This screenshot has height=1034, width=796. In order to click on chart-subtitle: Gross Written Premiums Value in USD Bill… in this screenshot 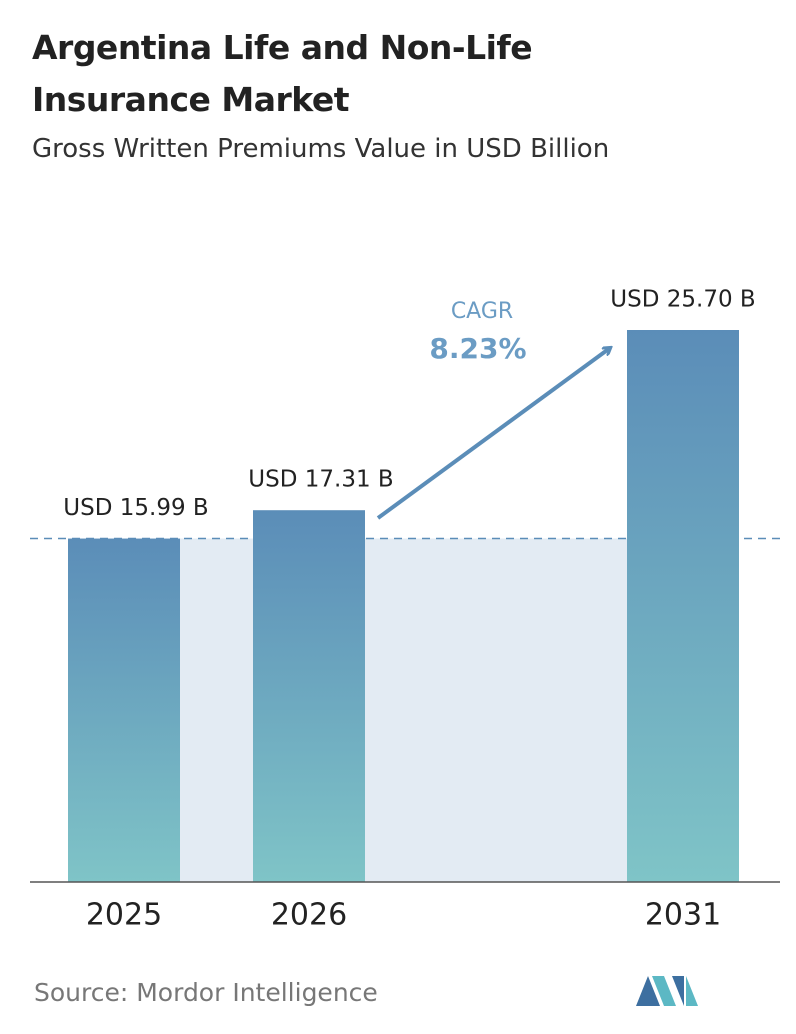, I will do `click(321, 149)`.